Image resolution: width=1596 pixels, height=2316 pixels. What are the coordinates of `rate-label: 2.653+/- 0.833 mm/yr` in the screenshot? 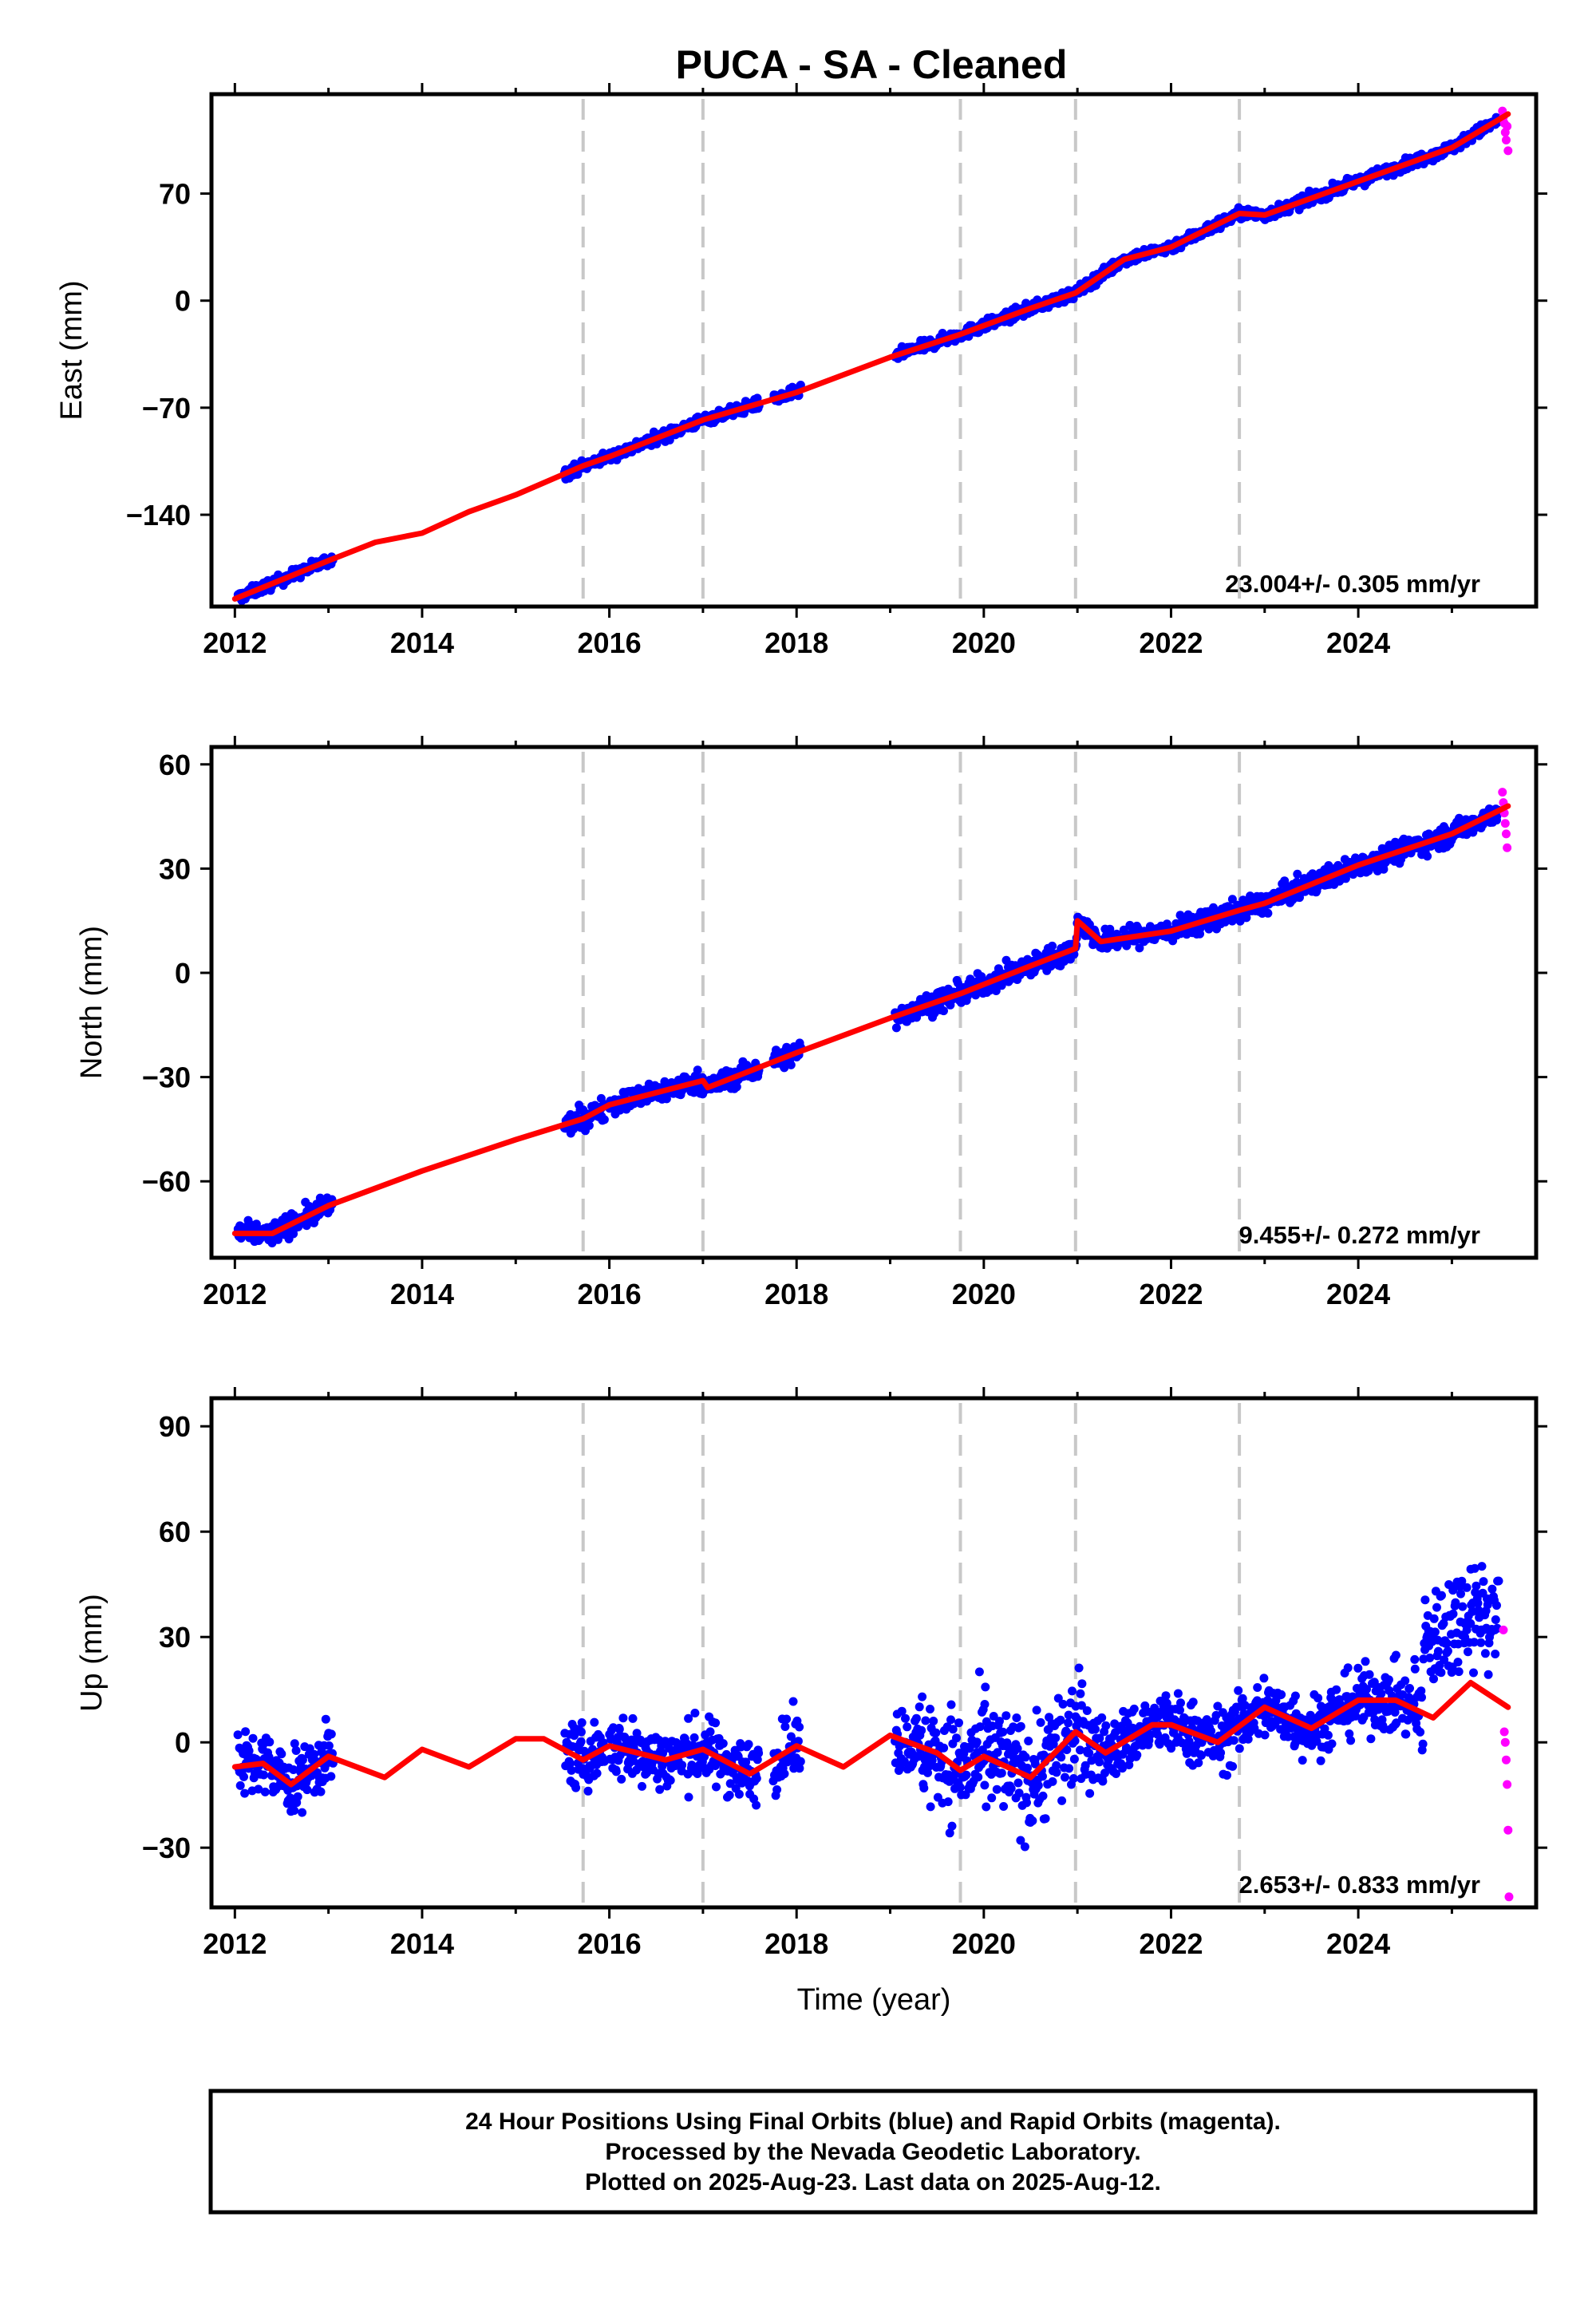 It's located at (1359, 1885).